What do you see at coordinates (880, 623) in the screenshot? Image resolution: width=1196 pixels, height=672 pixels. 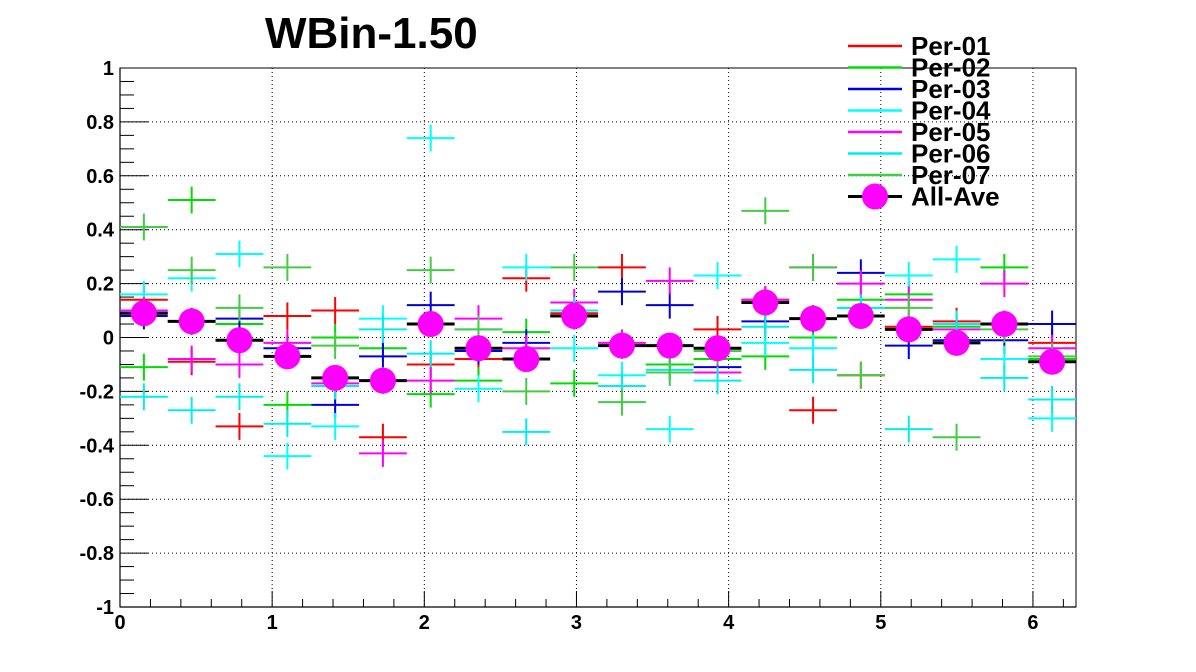 I see `x-tick-label: 5` at bounding box center [880, 623].